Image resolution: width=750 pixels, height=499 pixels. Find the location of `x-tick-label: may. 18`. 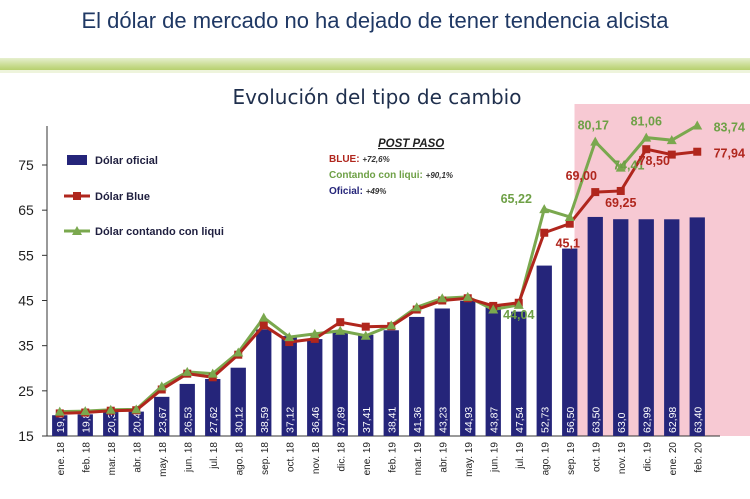

x-tick-label: may. 18 is located at coordinates (163, 459).